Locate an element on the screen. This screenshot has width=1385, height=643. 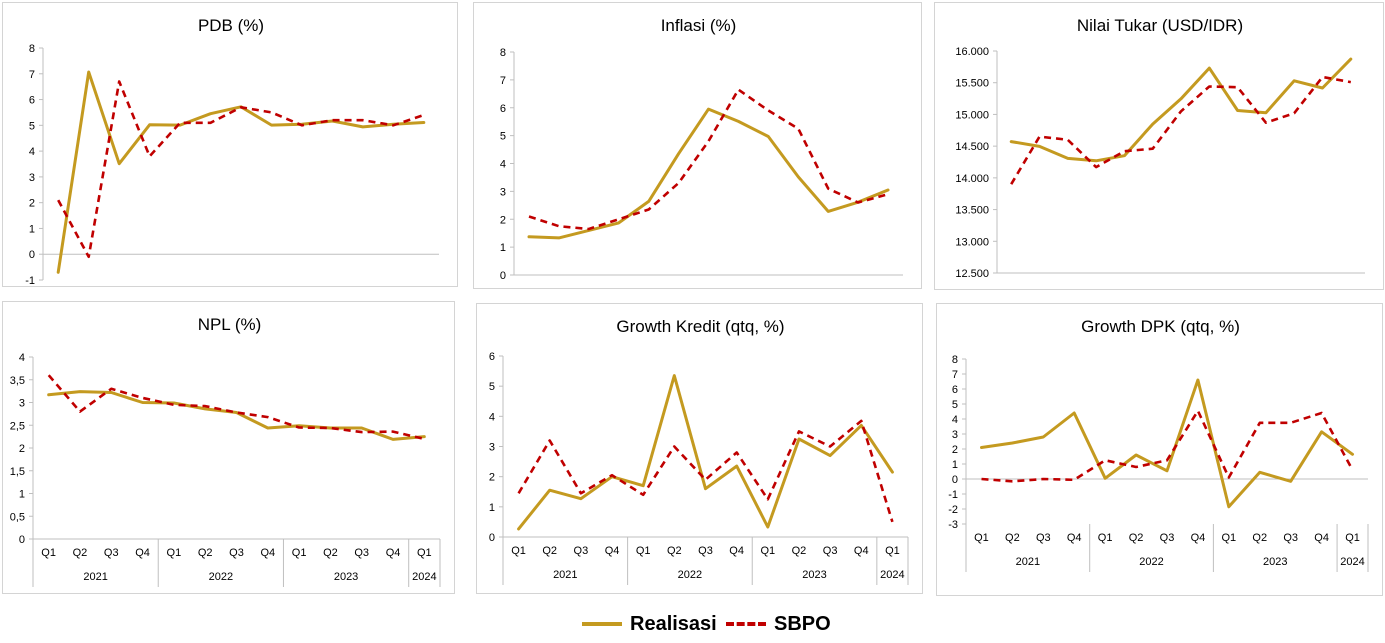
chart-title: NPL (%) is located at coordinates (230, 324).